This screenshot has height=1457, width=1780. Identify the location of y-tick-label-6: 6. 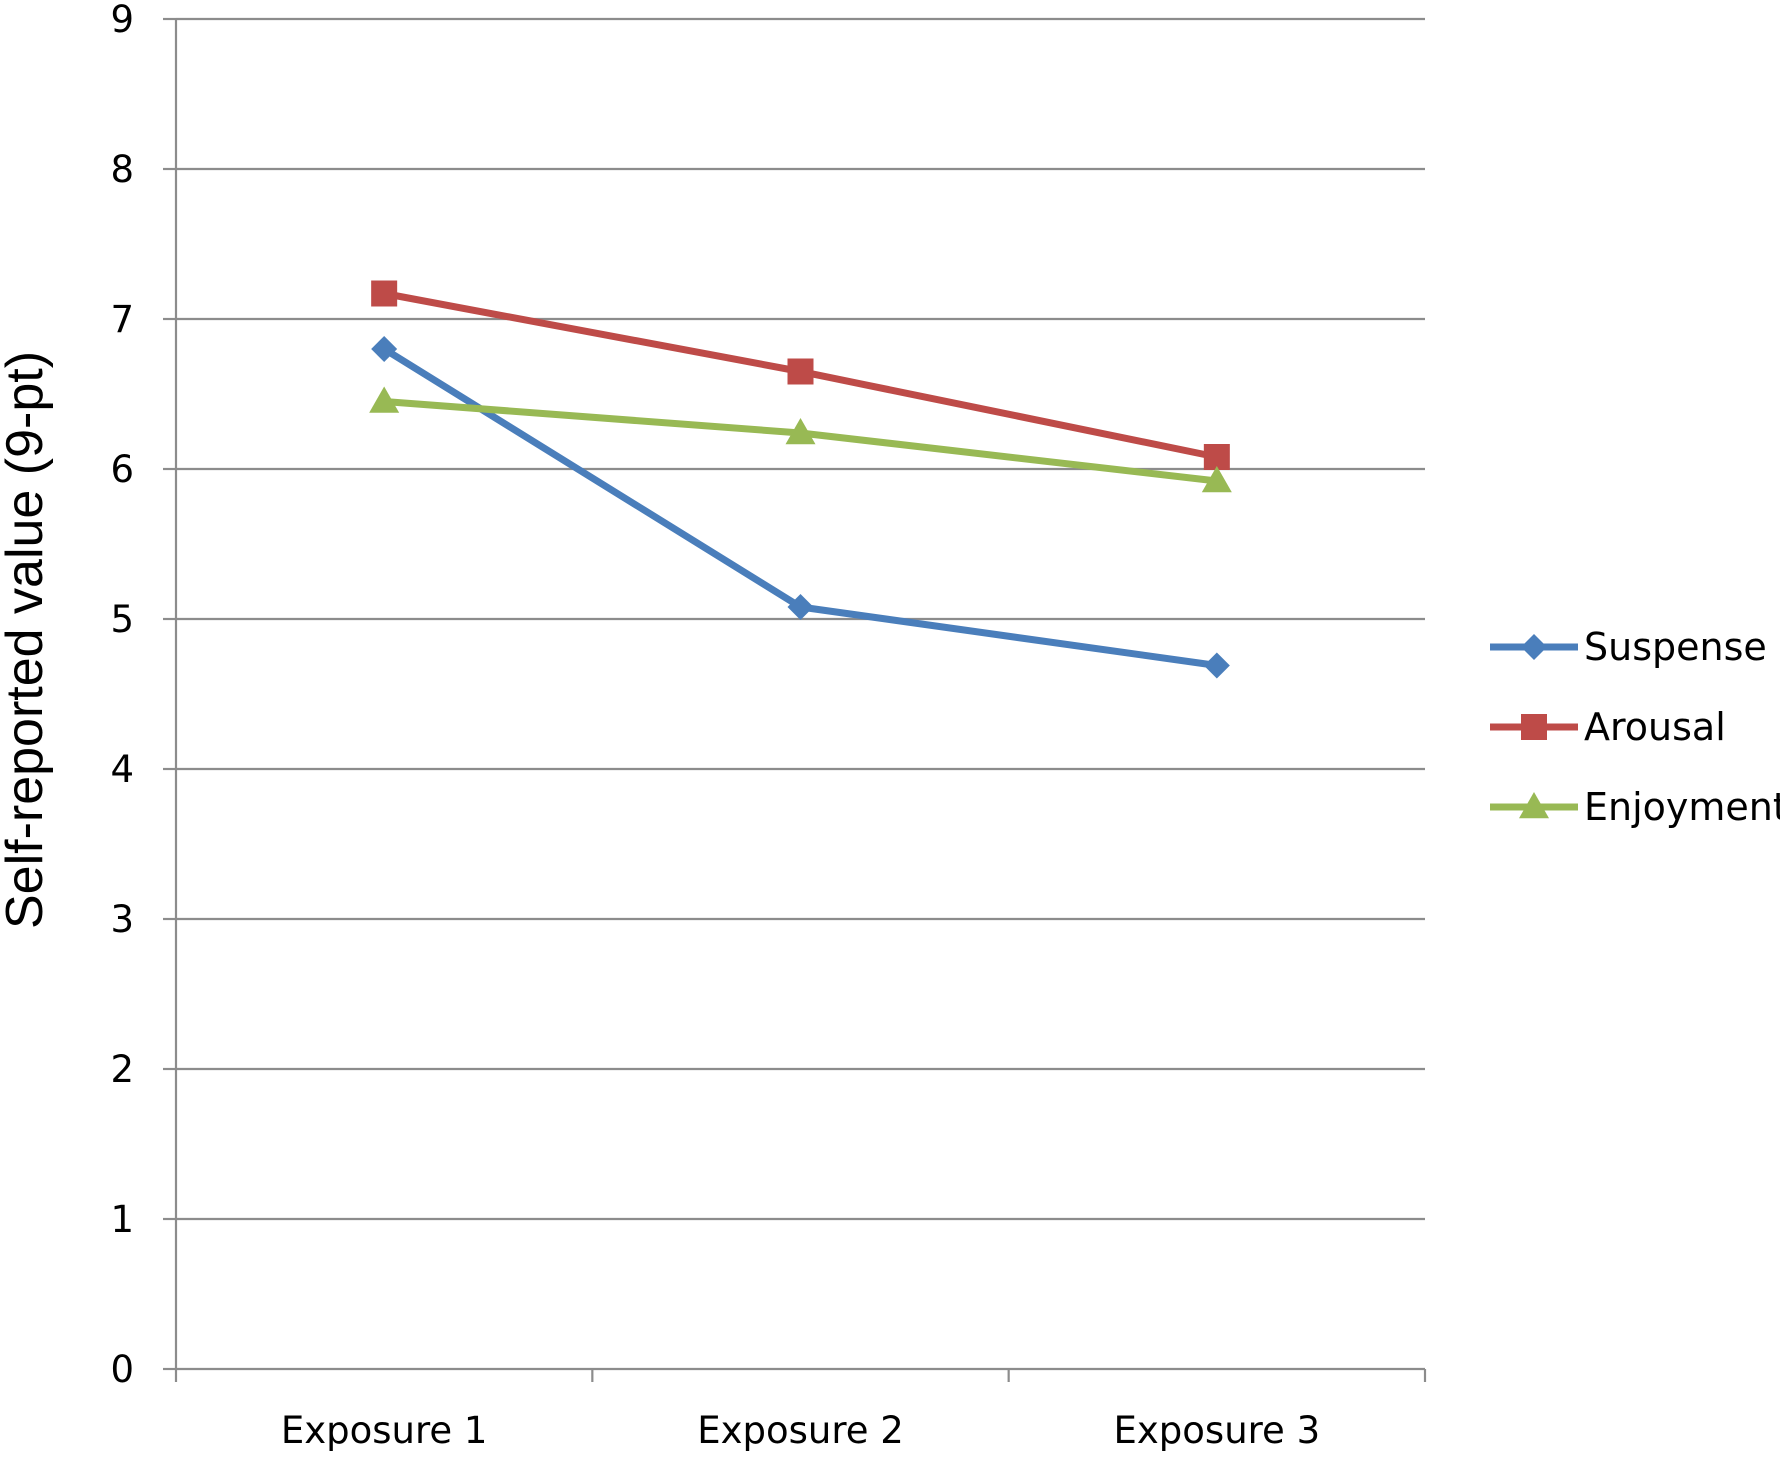
(122, 469).